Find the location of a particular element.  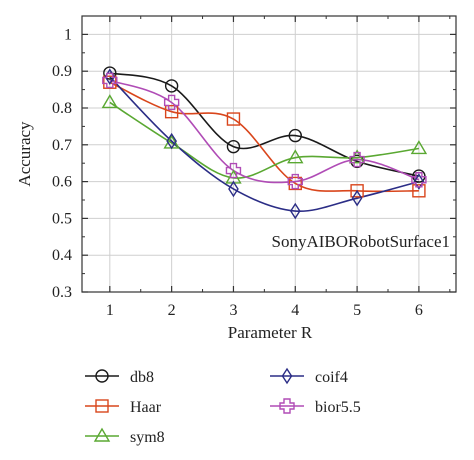

series-line-db8 is located at coordinates (264, 124).